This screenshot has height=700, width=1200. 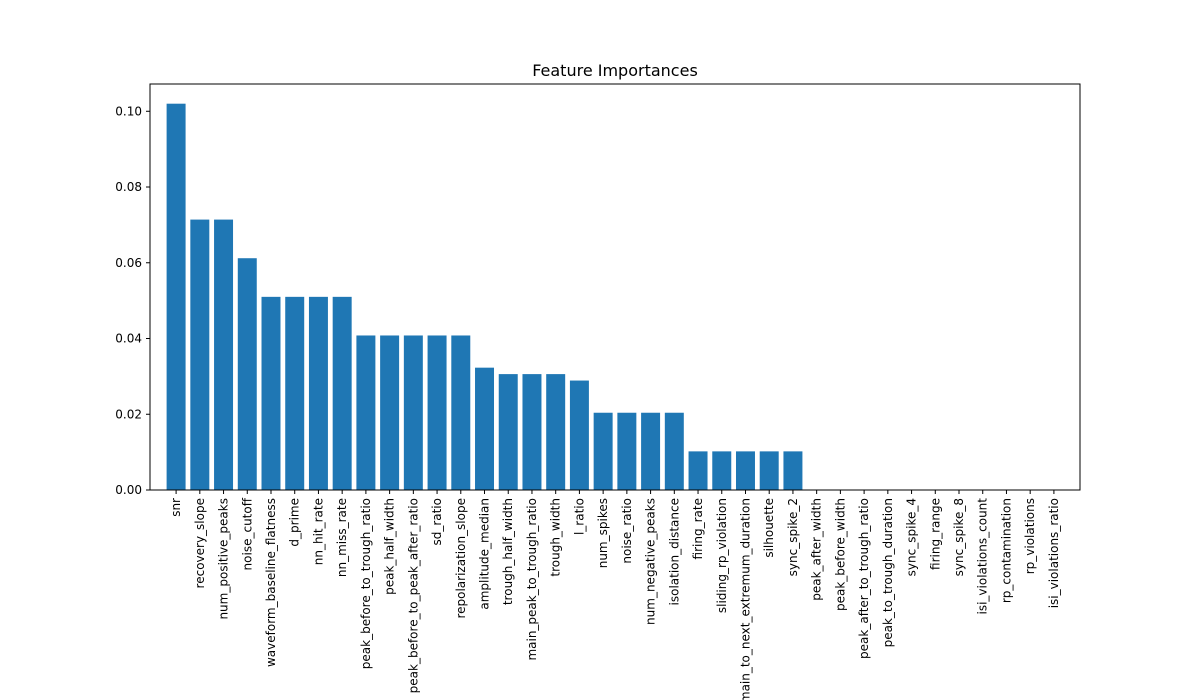 I want to click on x-tick-label: recovery_slope, so click(x=200, y=543).